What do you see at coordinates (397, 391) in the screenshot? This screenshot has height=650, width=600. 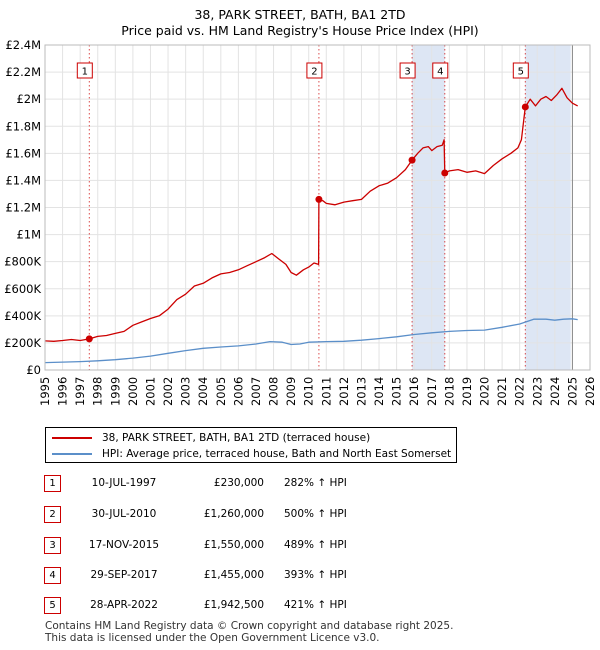 I see `x-tick-label: 2015` at bounding box center [397, 391].